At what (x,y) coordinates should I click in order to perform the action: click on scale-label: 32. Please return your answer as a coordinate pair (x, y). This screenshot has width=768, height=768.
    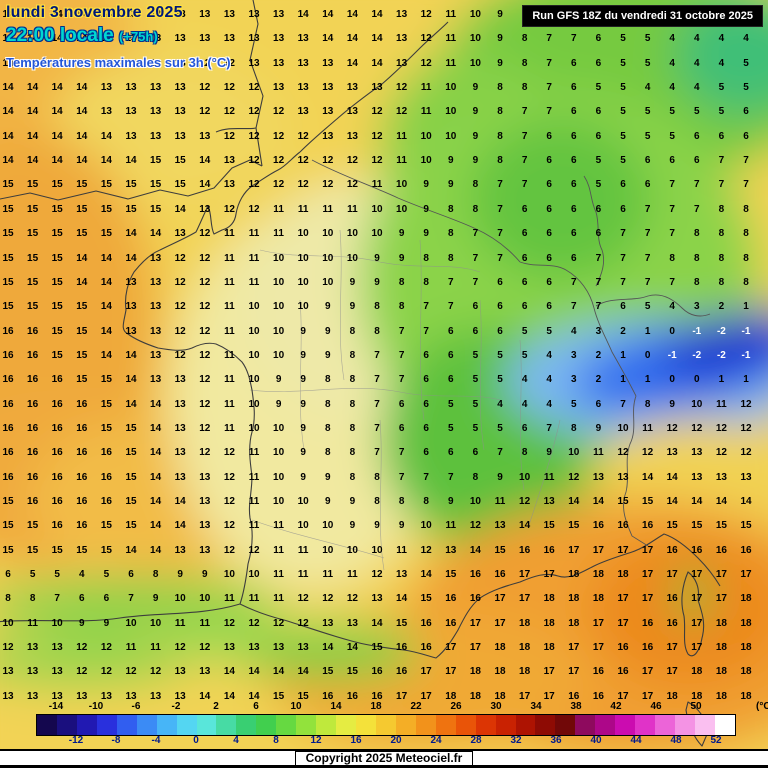
    Looking at the image, I should click on (516, 740).